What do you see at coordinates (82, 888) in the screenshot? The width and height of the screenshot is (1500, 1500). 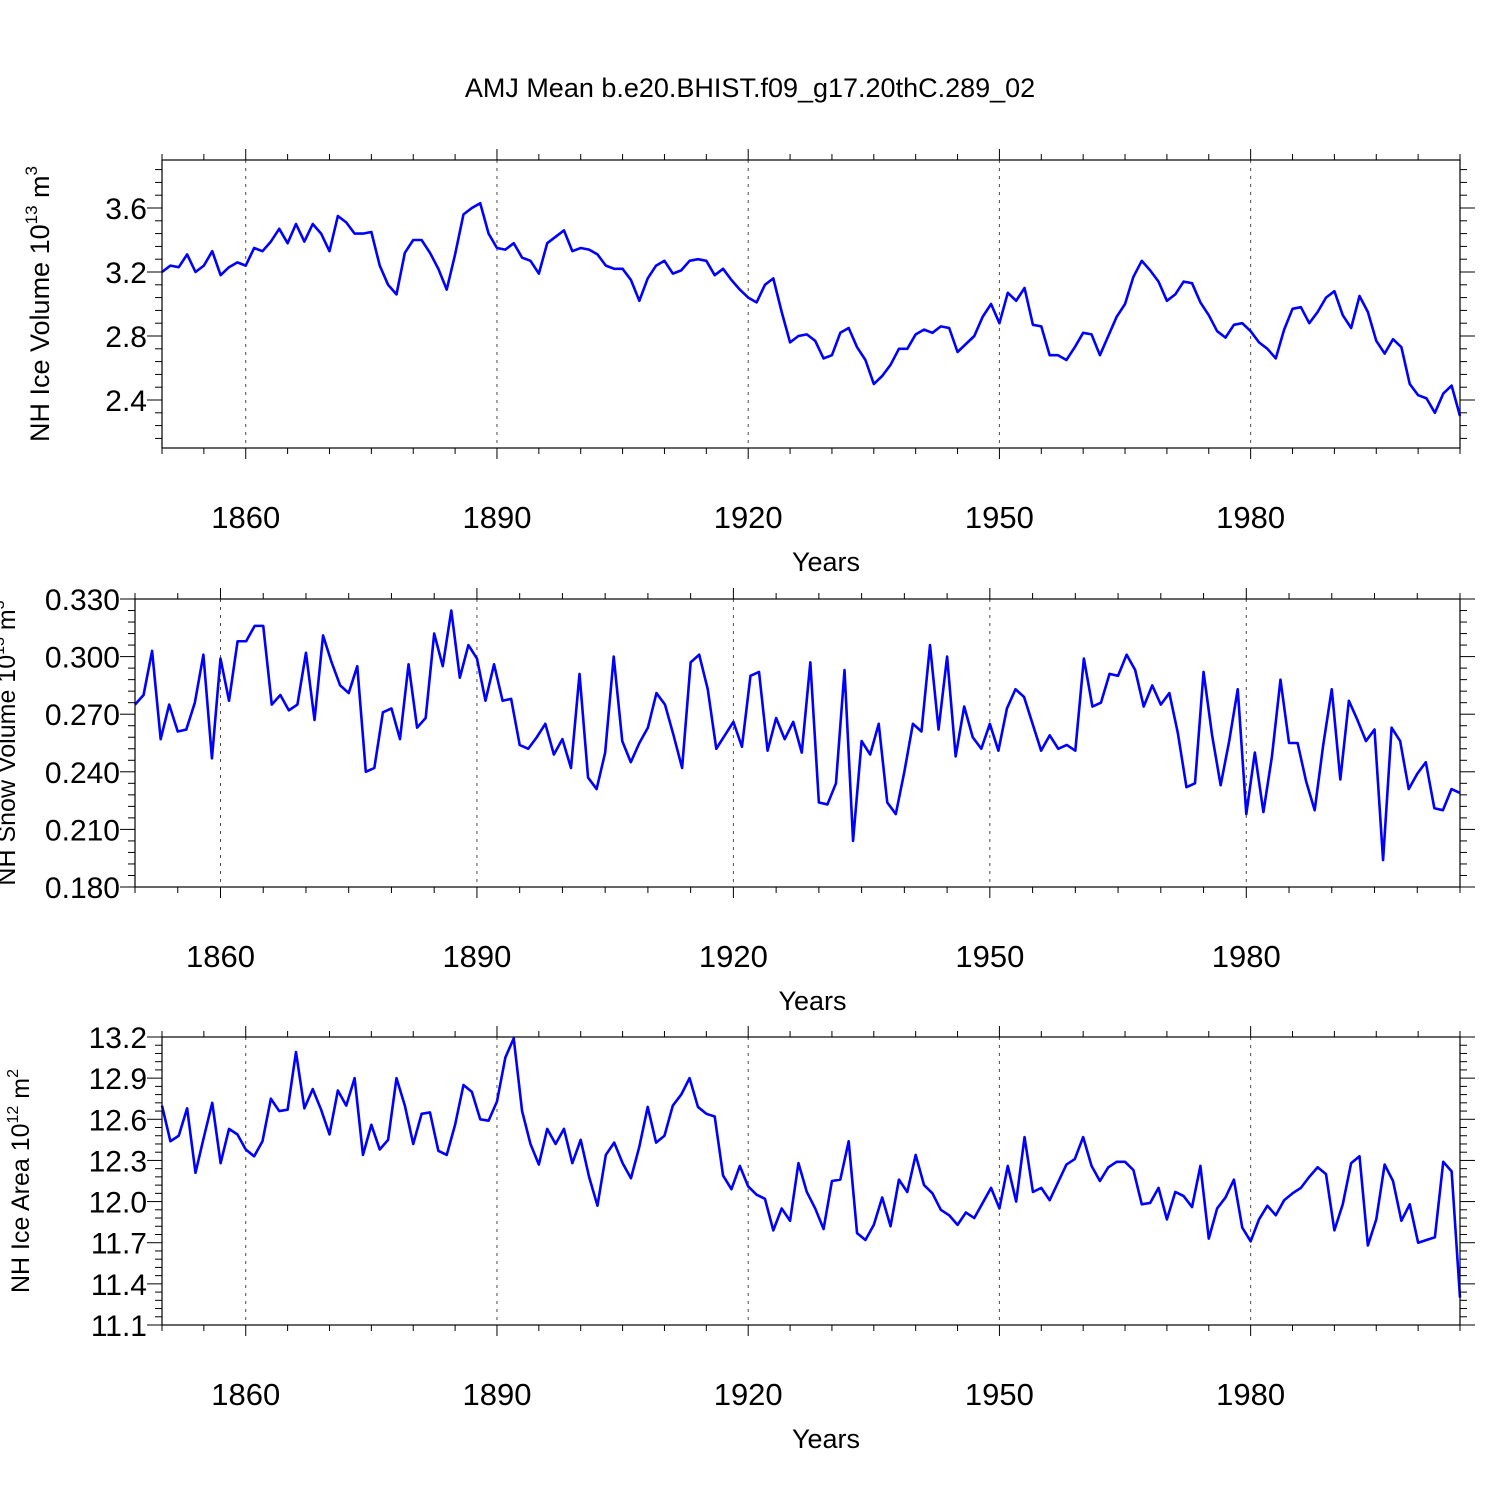 I see `y-tick-label: 0.180` at bounding box center [82, 888].